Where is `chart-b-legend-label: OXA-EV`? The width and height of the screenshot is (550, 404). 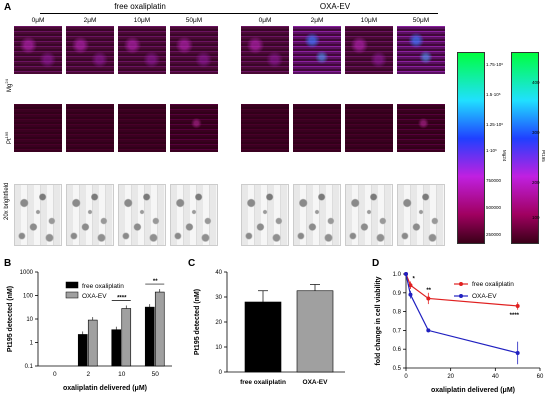
chart-b-legend-label: OXA-EV is located at coordinates (94, 296).